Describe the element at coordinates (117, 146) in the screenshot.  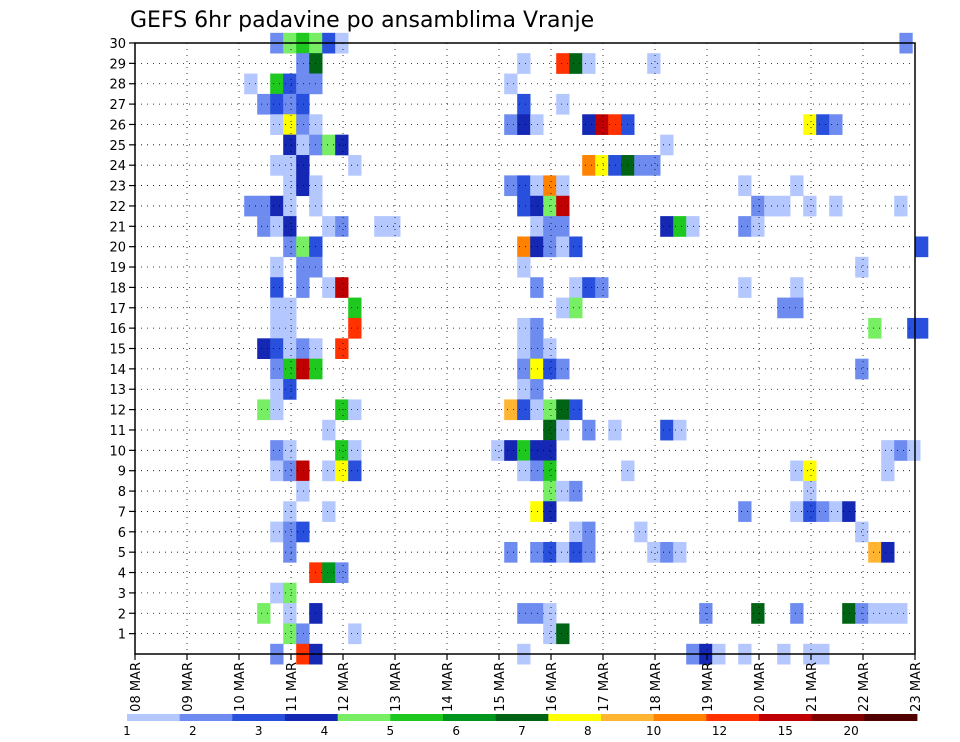
I see `y-tick-label: 25` at that location.